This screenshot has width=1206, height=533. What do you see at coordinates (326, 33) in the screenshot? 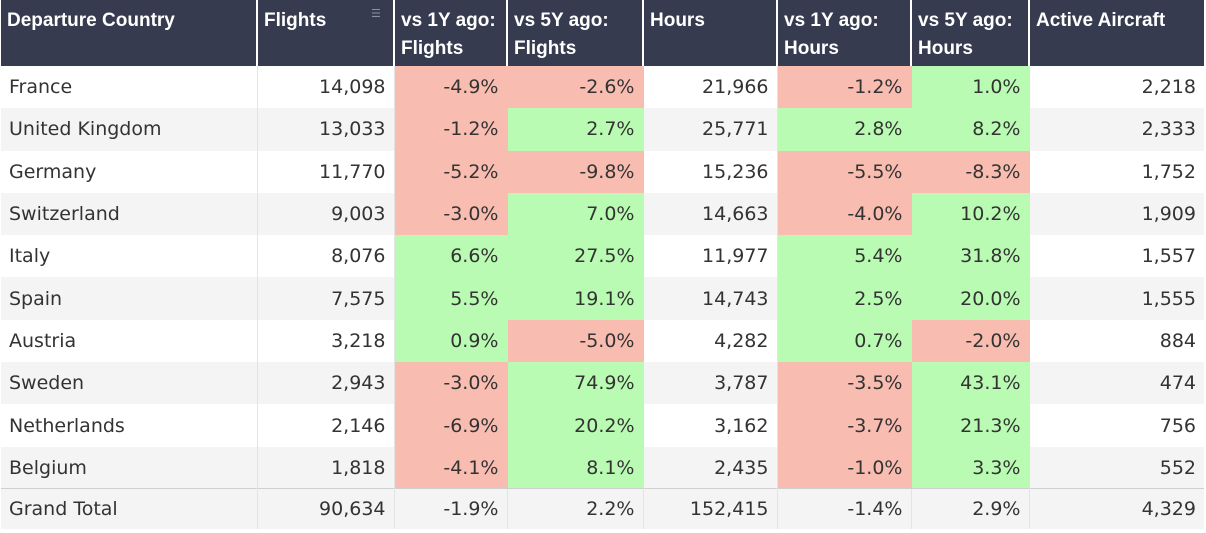
I see `header-flights: Flights ☰` at bounding box center [326, 33].